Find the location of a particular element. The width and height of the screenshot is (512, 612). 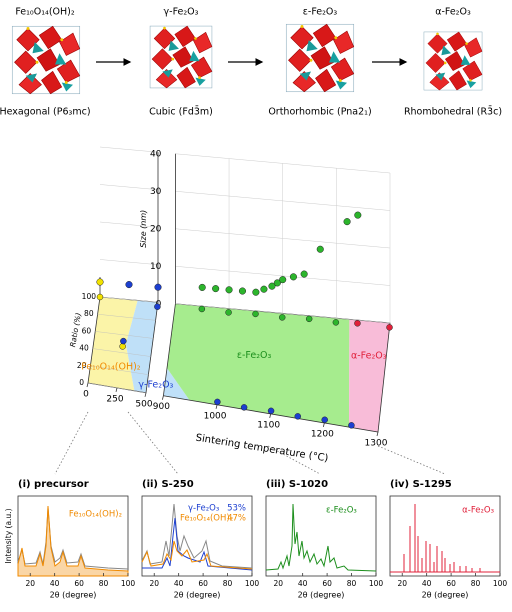

ratio-tick-label: 100 is located at coordinates (89, 296).